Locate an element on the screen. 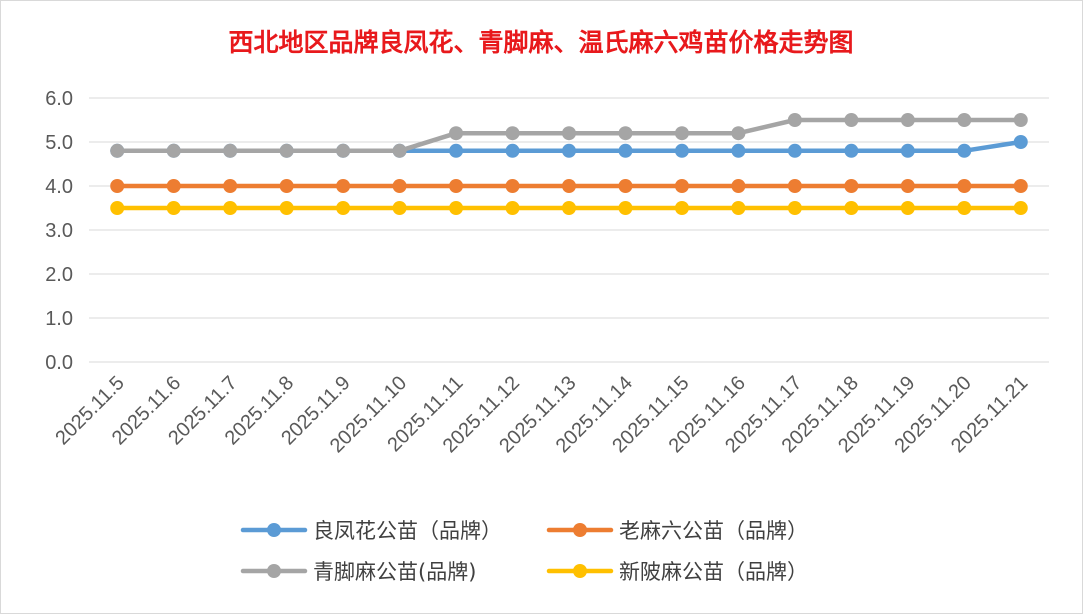 The image size is (1083, 614). legend-item: 老麻六公苗（品牌） is located at coordinates (677, 531).